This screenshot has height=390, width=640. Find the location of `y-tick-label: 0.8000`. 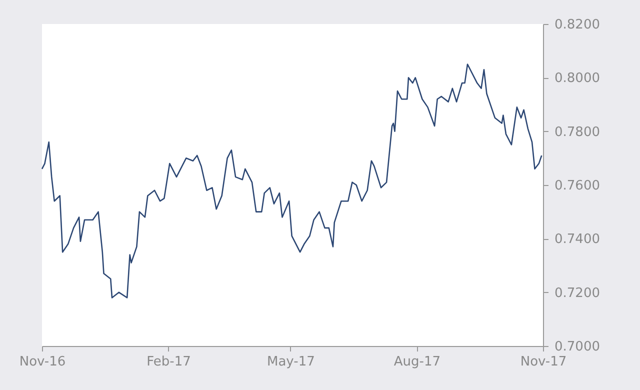

y-tick-label: 0.8000 is located at coordinates (577, 78).